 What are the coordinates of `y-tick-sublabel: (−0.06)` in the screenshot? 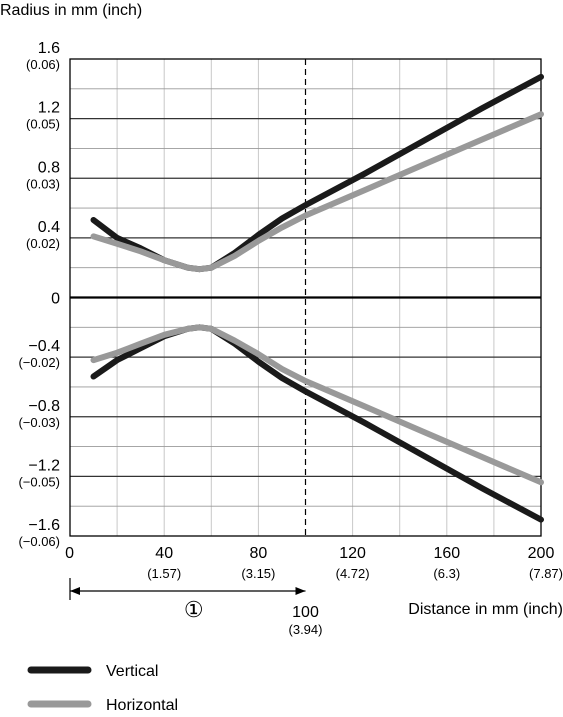 It's located at (39, 541).